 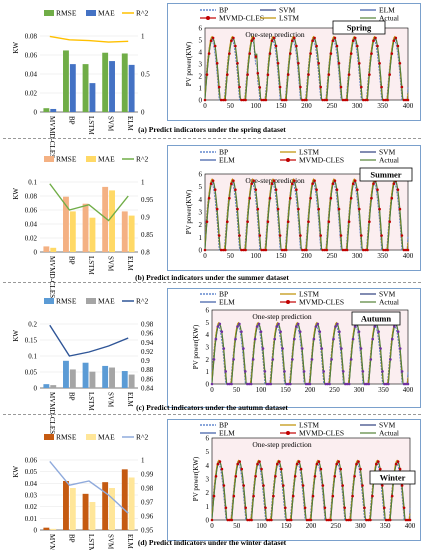 I want to click on x-tick-label: 50, so click(x=237, y=526).